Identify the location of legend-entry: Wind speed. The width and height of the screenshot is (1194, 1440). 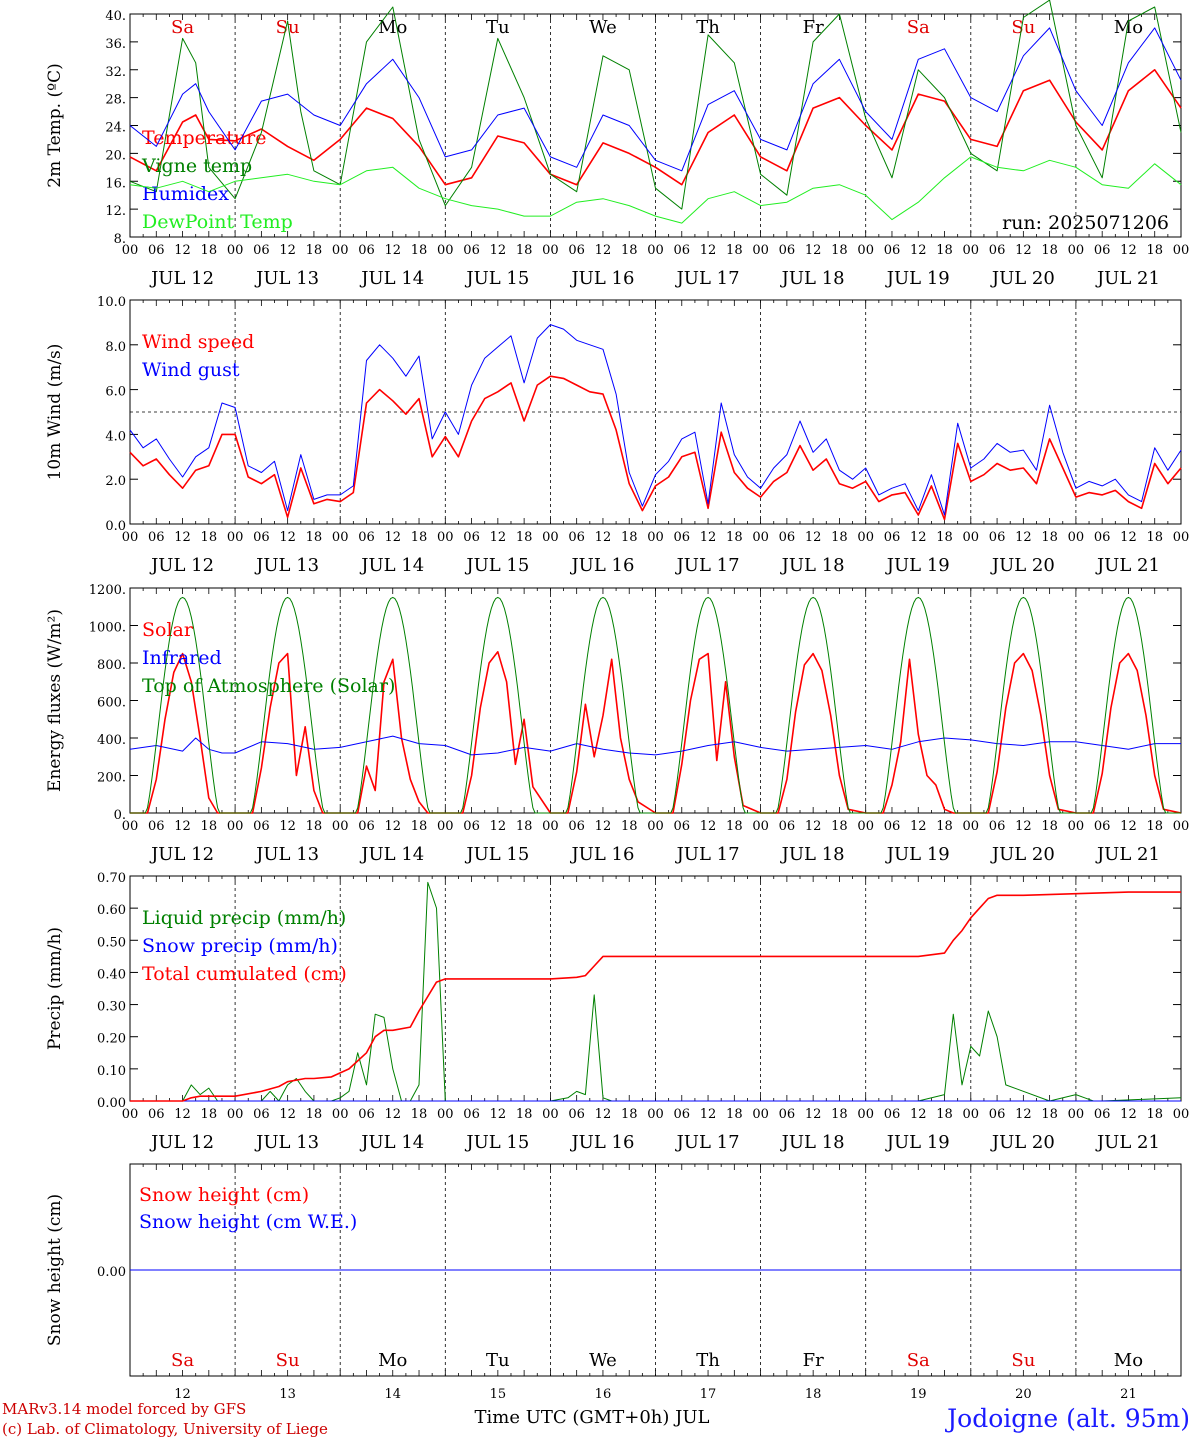
(198, 342).